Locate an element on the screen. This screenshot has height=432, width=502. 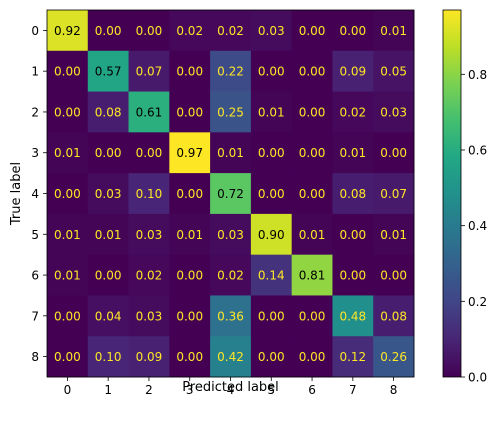
cell-value-label: 0.36 is located at coordinates (230, 316).